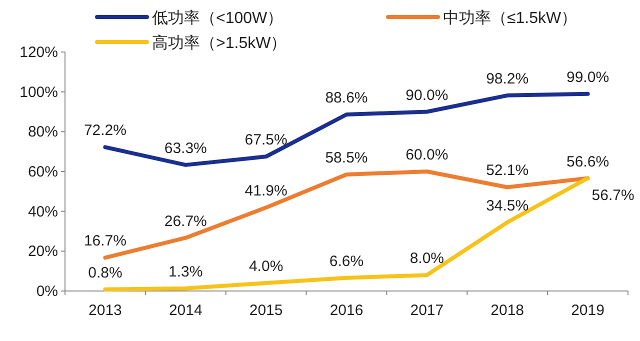  What do you see at coordinates (266, 140) in the screenshot?
I see `text: 67.5%` at bounding box center [266, 140].